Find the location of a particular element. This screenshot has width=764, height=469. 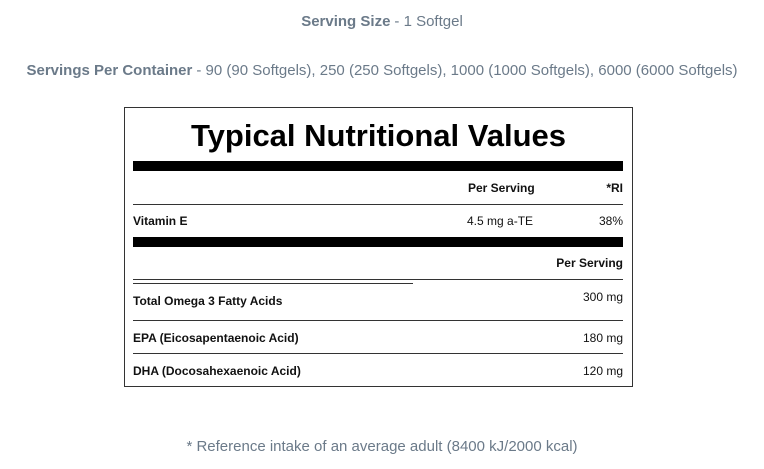

amount: 180 mg is located at coordinates (602, 338).